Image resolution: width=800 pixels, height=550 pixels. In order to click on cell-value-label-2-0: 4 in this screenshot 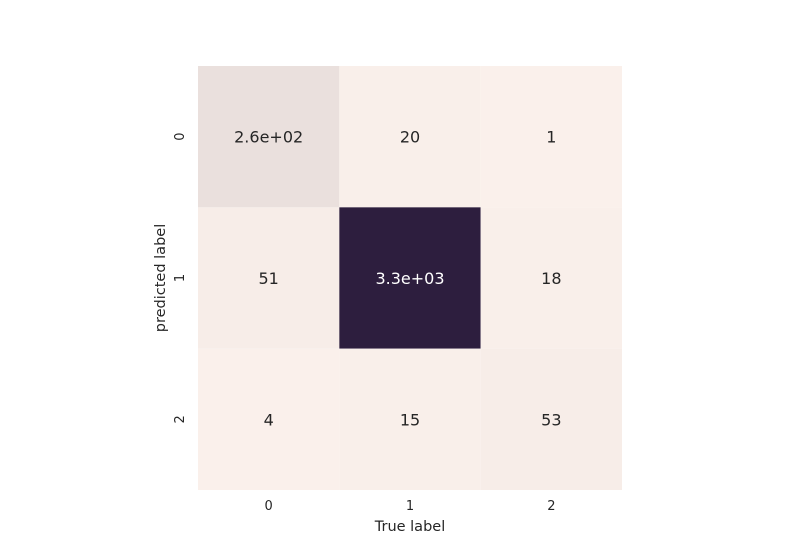, I will do `click(269, 419)`.